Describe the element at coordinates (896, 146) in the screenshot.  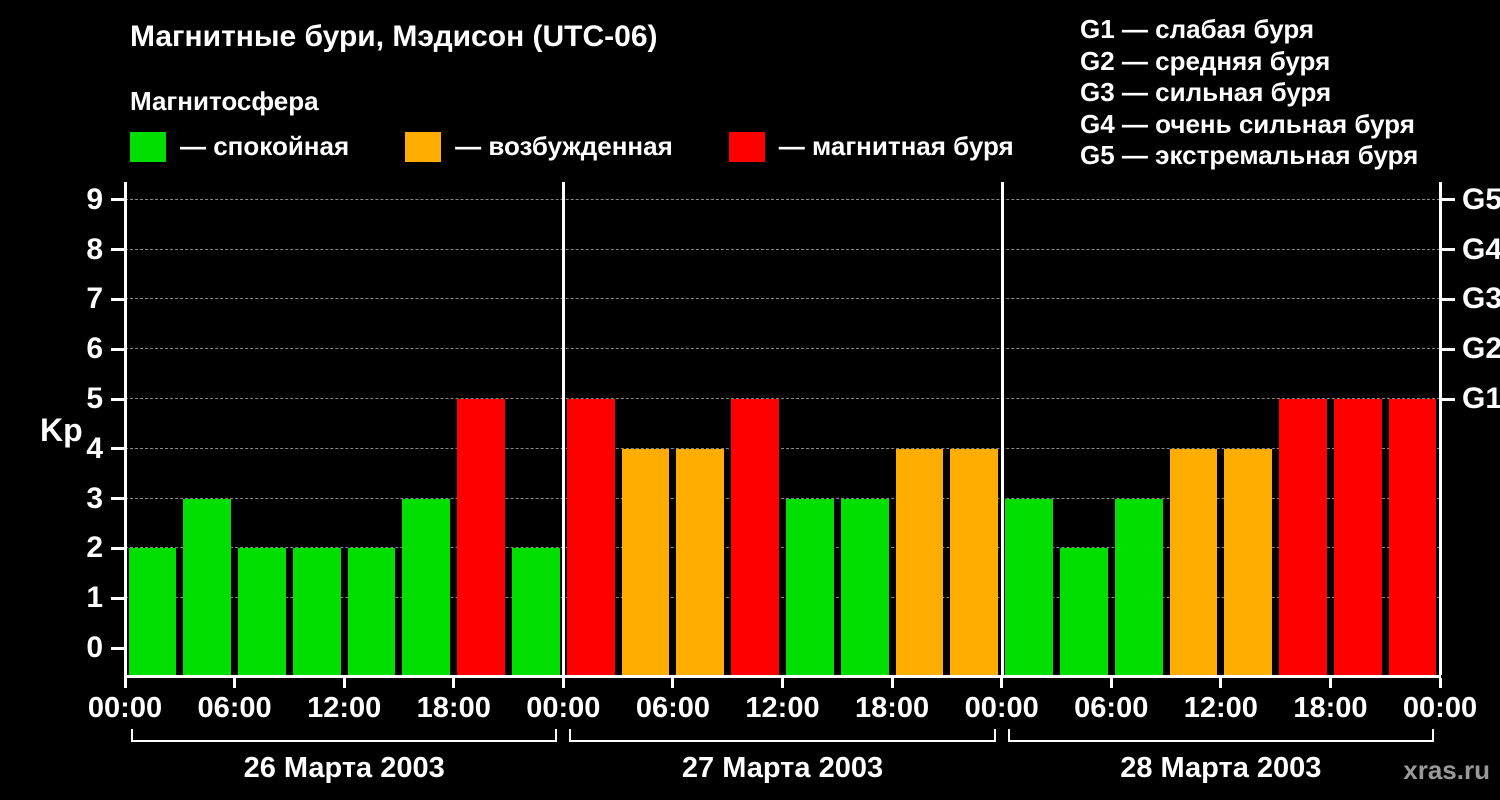
I see `legend-label-storm: — магнитная буря` at that location.